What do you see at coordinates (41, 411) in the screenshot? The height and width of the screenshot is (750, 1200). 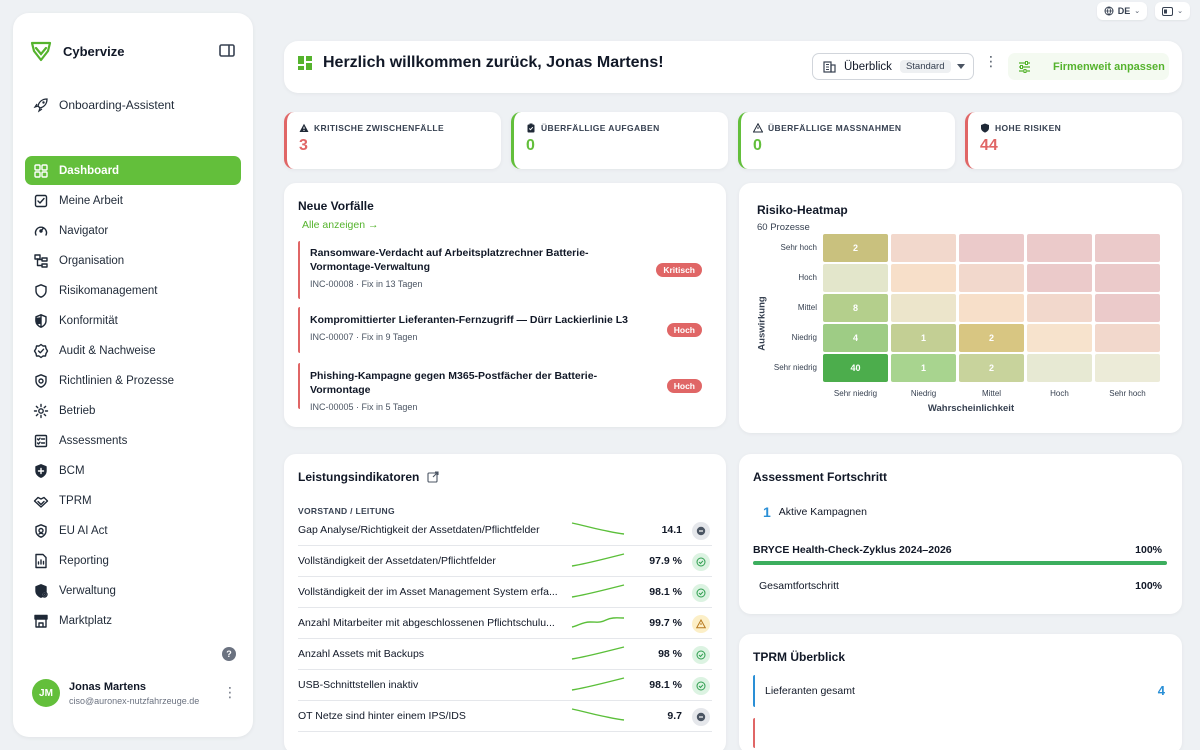 I see `cog-icon` at bounding box center [41, 411].